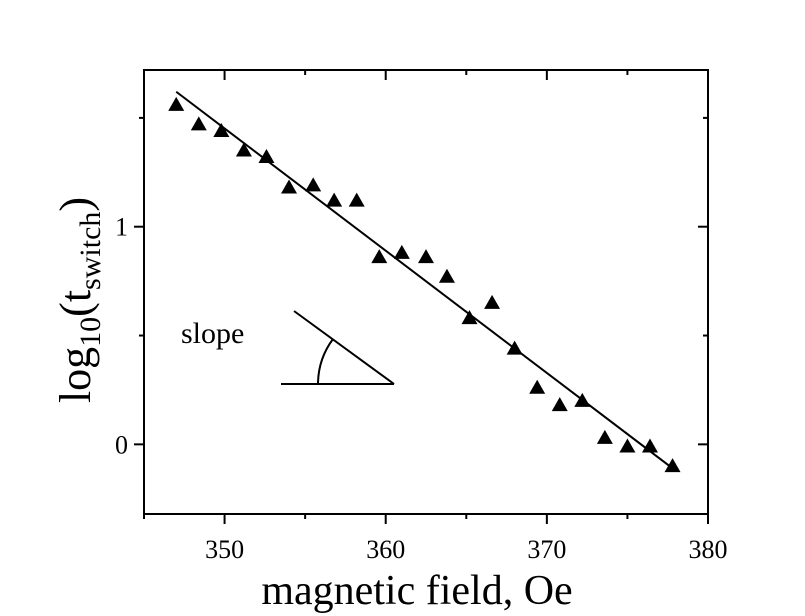 The height and width of the screenshot is (616, 805). What do you see at coordinates (416, 591) in the screenshot?
I see `x-axis-label: magnetic field, Oe` at bounding box center [416, 591].